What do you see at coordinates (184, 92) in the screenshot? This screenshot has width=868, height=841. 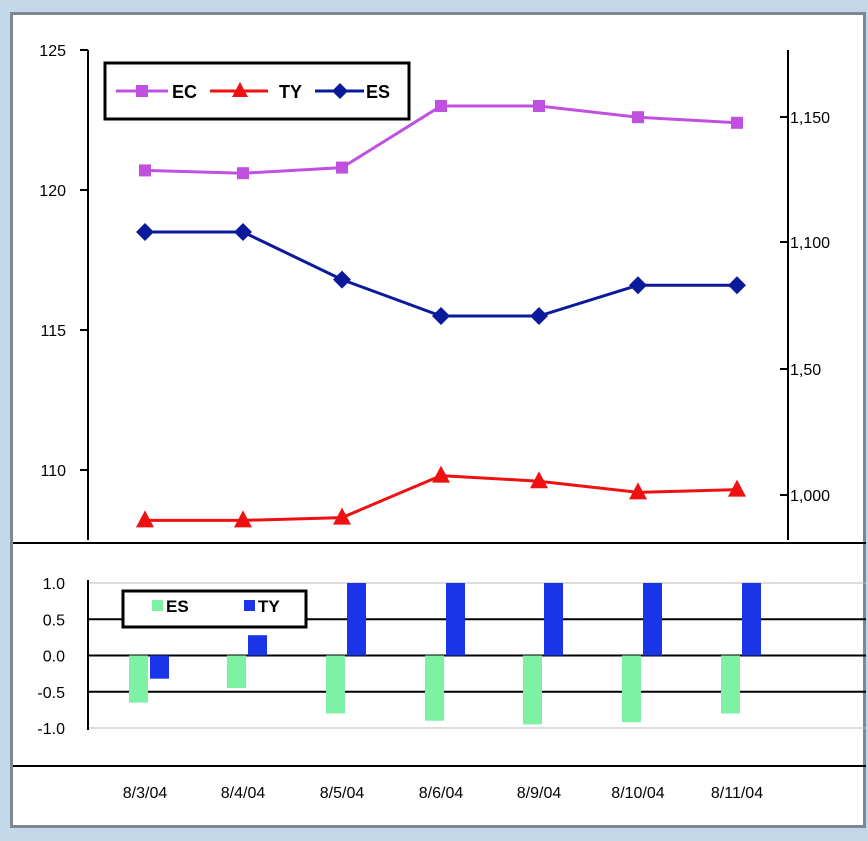 I see `legend-ec-label: EC` at bounding box center [184, 92].